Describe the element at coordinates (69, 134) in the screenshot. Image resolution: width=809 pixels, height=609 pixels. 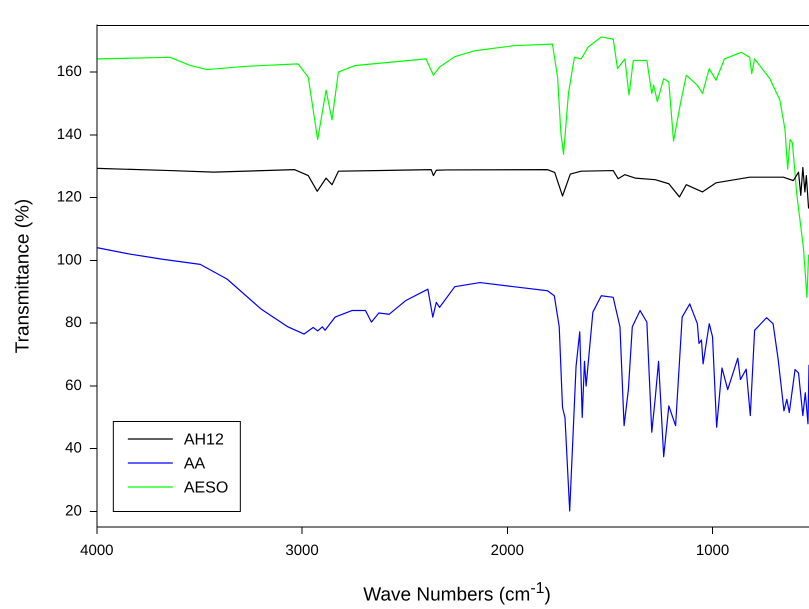
I see `y-tick-label: 140` at that location.